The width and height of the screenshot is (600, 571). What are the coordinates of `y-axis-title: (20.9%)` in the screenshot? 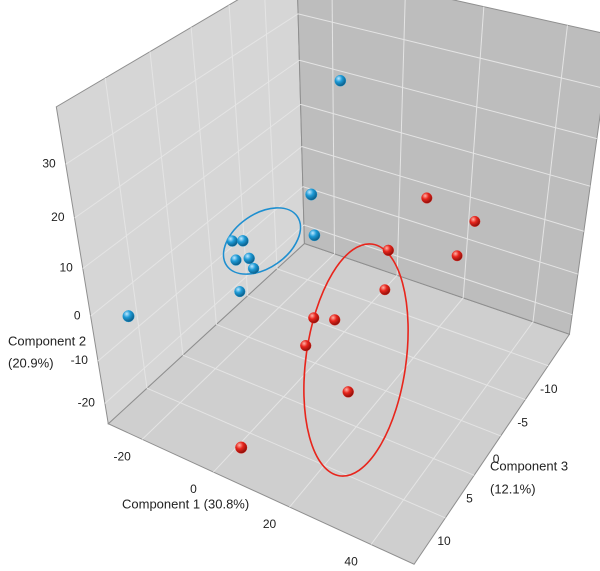 It's located at (31, 362).